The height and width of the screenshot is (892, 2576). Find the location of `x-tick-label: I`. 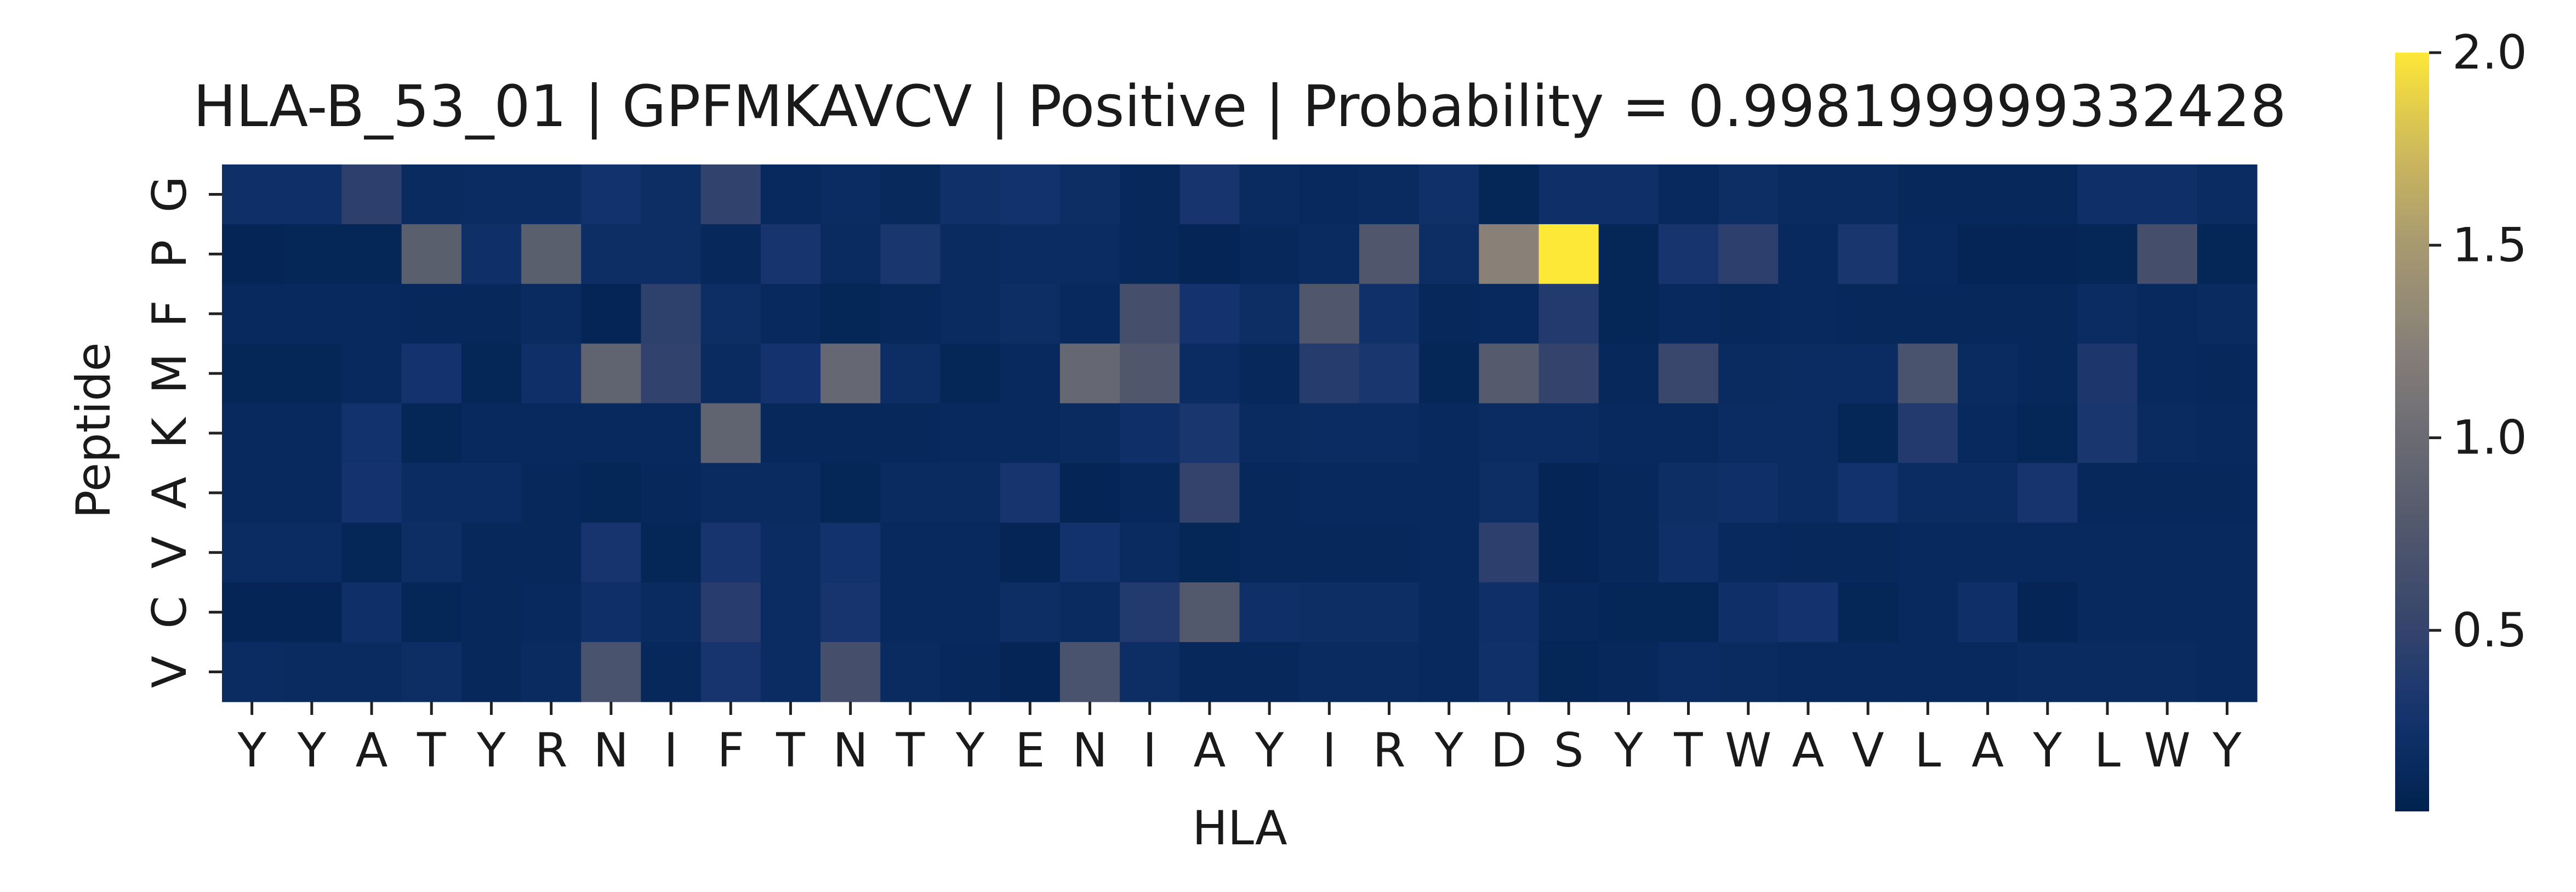

x-tick-label: I is located at coordinates (670, 750).